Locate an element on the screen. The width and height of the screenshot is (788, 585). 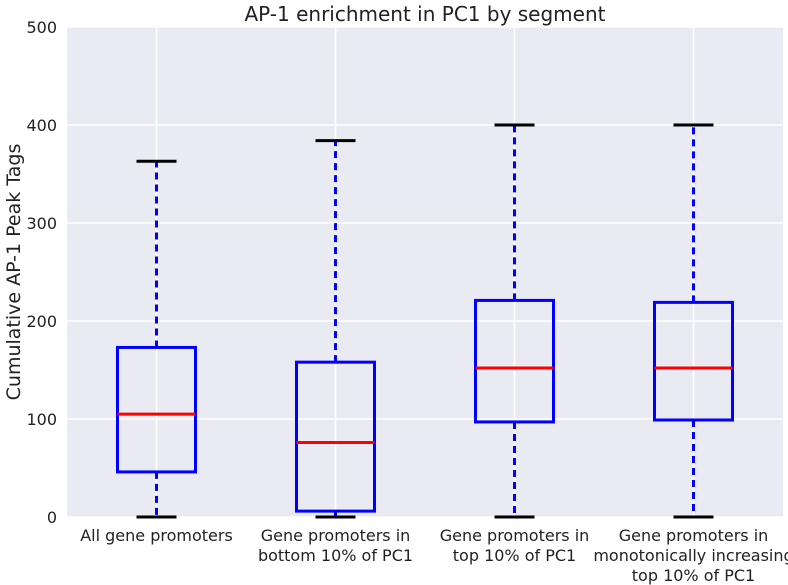
y-tick-label: 400 is located at coordinates (41, 125).